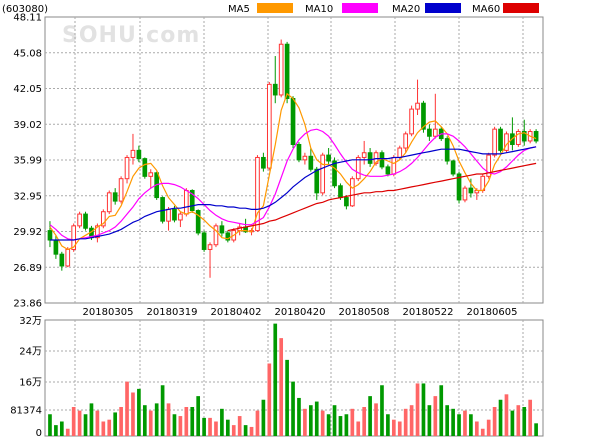  I want to click on price-y-tick: 48.11, so click(27, 18).